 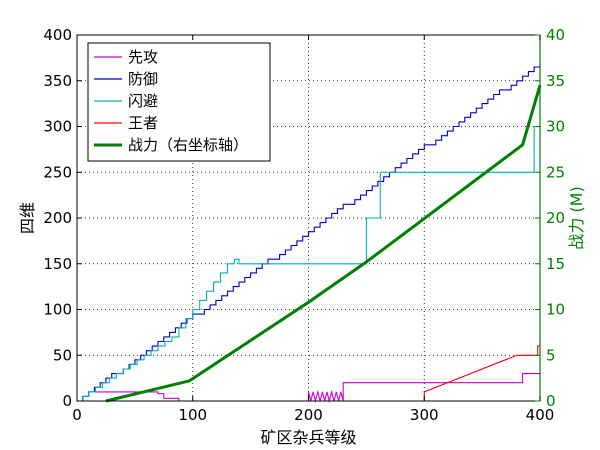 I want to click on x-tick-label: 100, so click(x=192, y=415).